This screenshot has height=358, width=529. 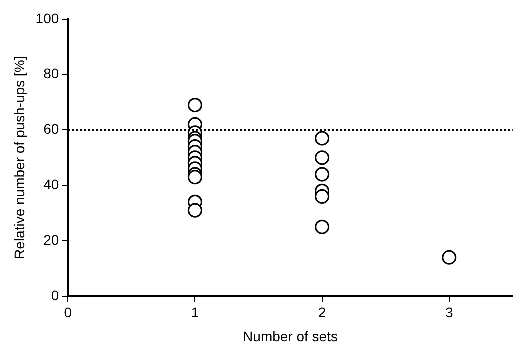 I want to click on x-axis-title: Number of sets, so click(x=290, y=336).